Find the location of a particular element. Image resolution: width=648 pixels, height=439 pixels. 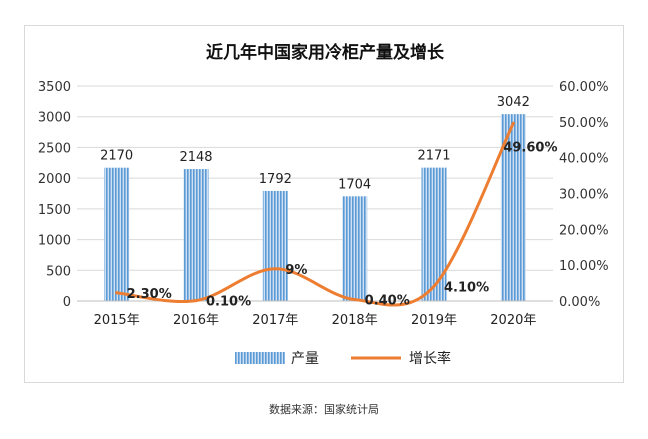

y-right-tick-label: 10.00% is located at coordinates (584, 266).